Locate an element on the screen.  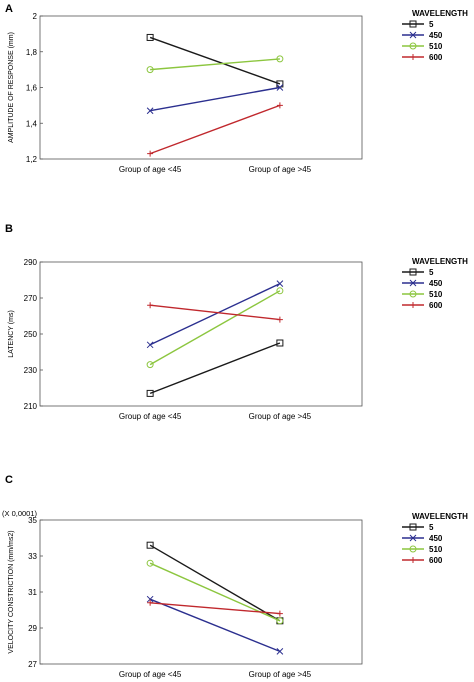
y-tick-label: 250 is located at coordinates (31, 334).